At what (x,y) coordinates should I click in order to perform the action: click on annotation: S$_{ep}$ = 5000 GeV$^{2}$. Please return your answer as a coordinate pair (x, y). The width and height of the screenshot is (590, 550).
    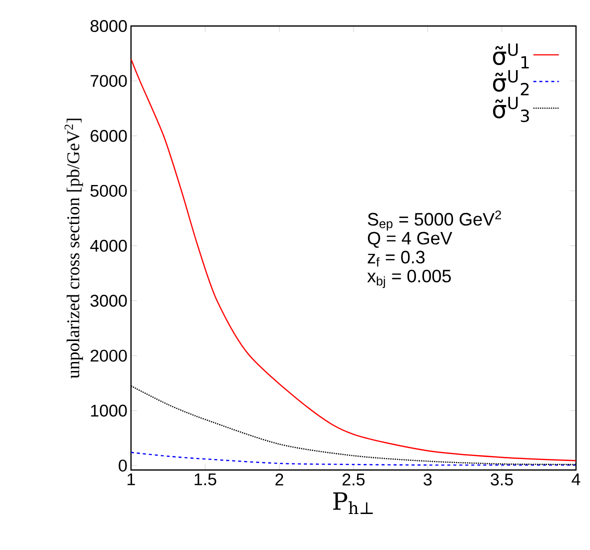
    Looking at the image, I should click on (435, 220).